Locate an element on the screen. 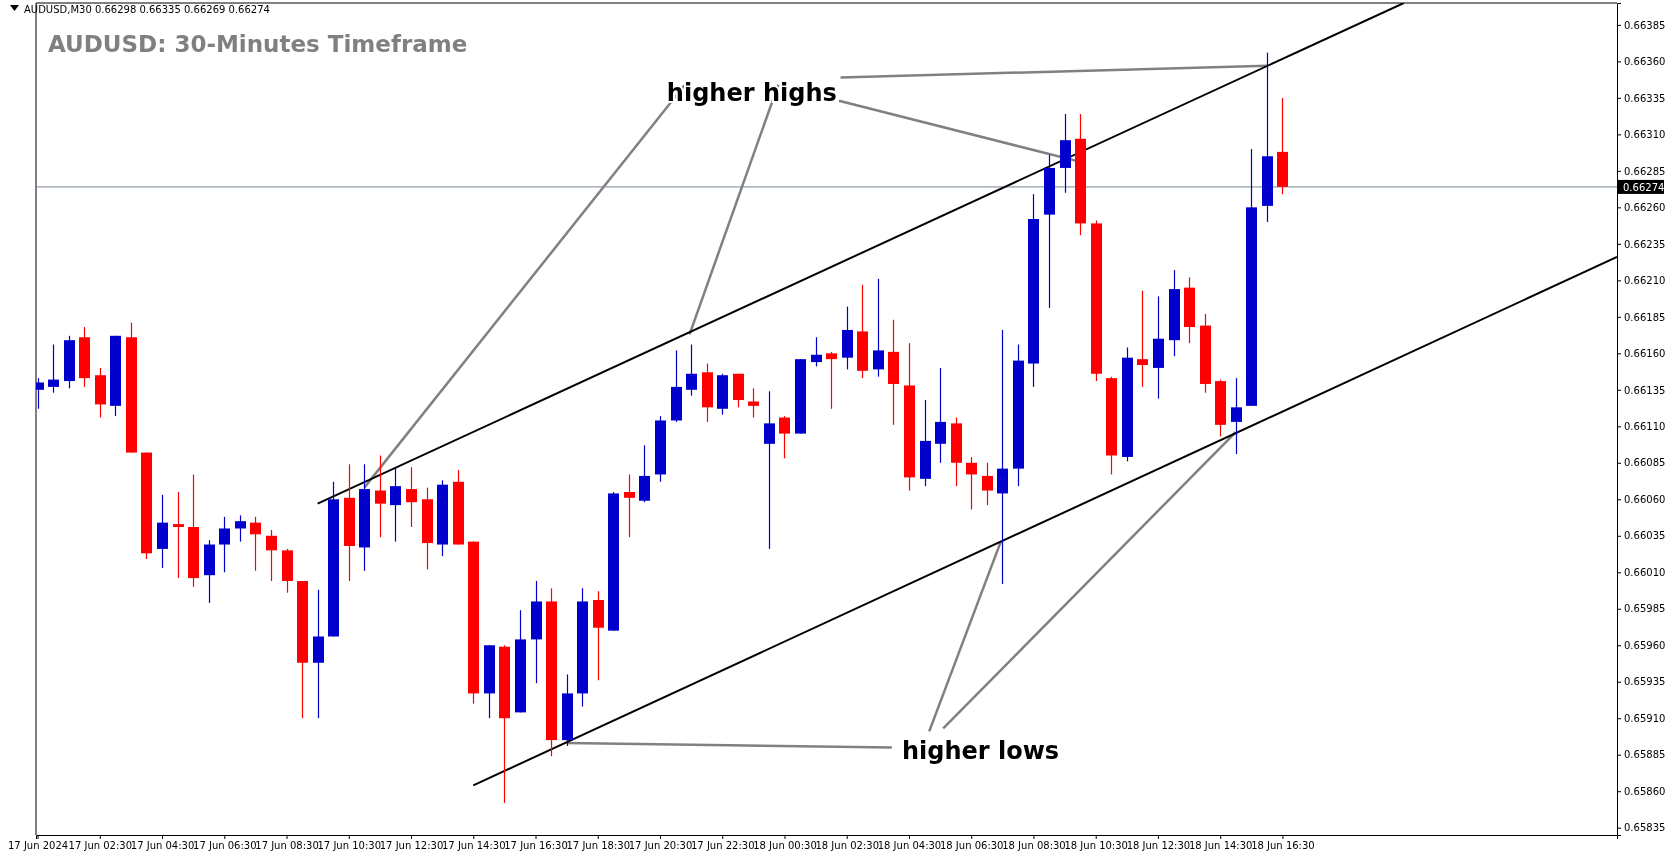 This screenshot has width=1673, height=861. x-tick-label: 18 Jun 02:30 is located at coordinates (847, 846).